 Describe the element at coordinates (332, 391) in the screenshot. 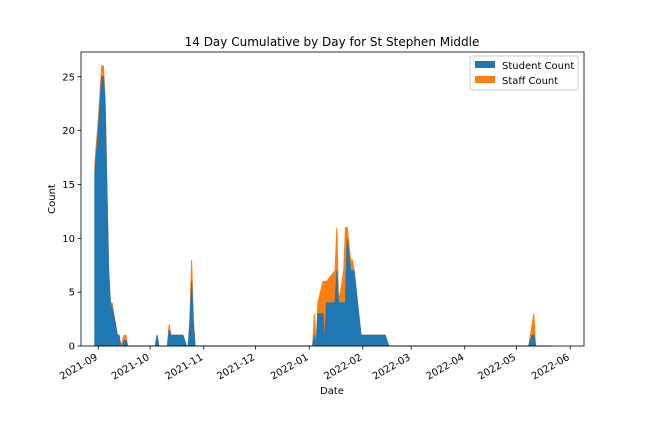

I see `x-axis-label: Date` at that location.